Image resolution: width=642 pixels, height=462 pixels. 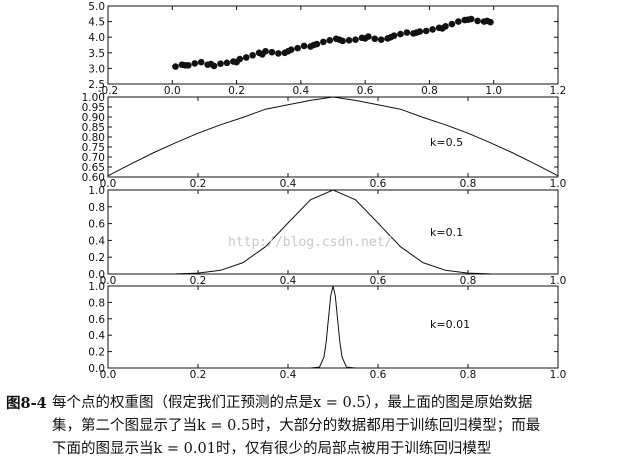 What do you see at coordinates (96, 54) in the screenshot?
I see `y-tick-label: 3.5` at bounding box center [96, 54].